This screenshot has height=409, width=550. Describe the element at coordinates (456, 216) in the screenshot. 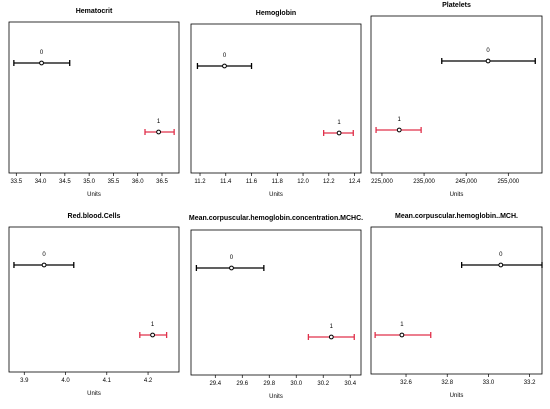

I see `panel-title: Mean.corpuscular.hemoglobin..MCH.` at that location.